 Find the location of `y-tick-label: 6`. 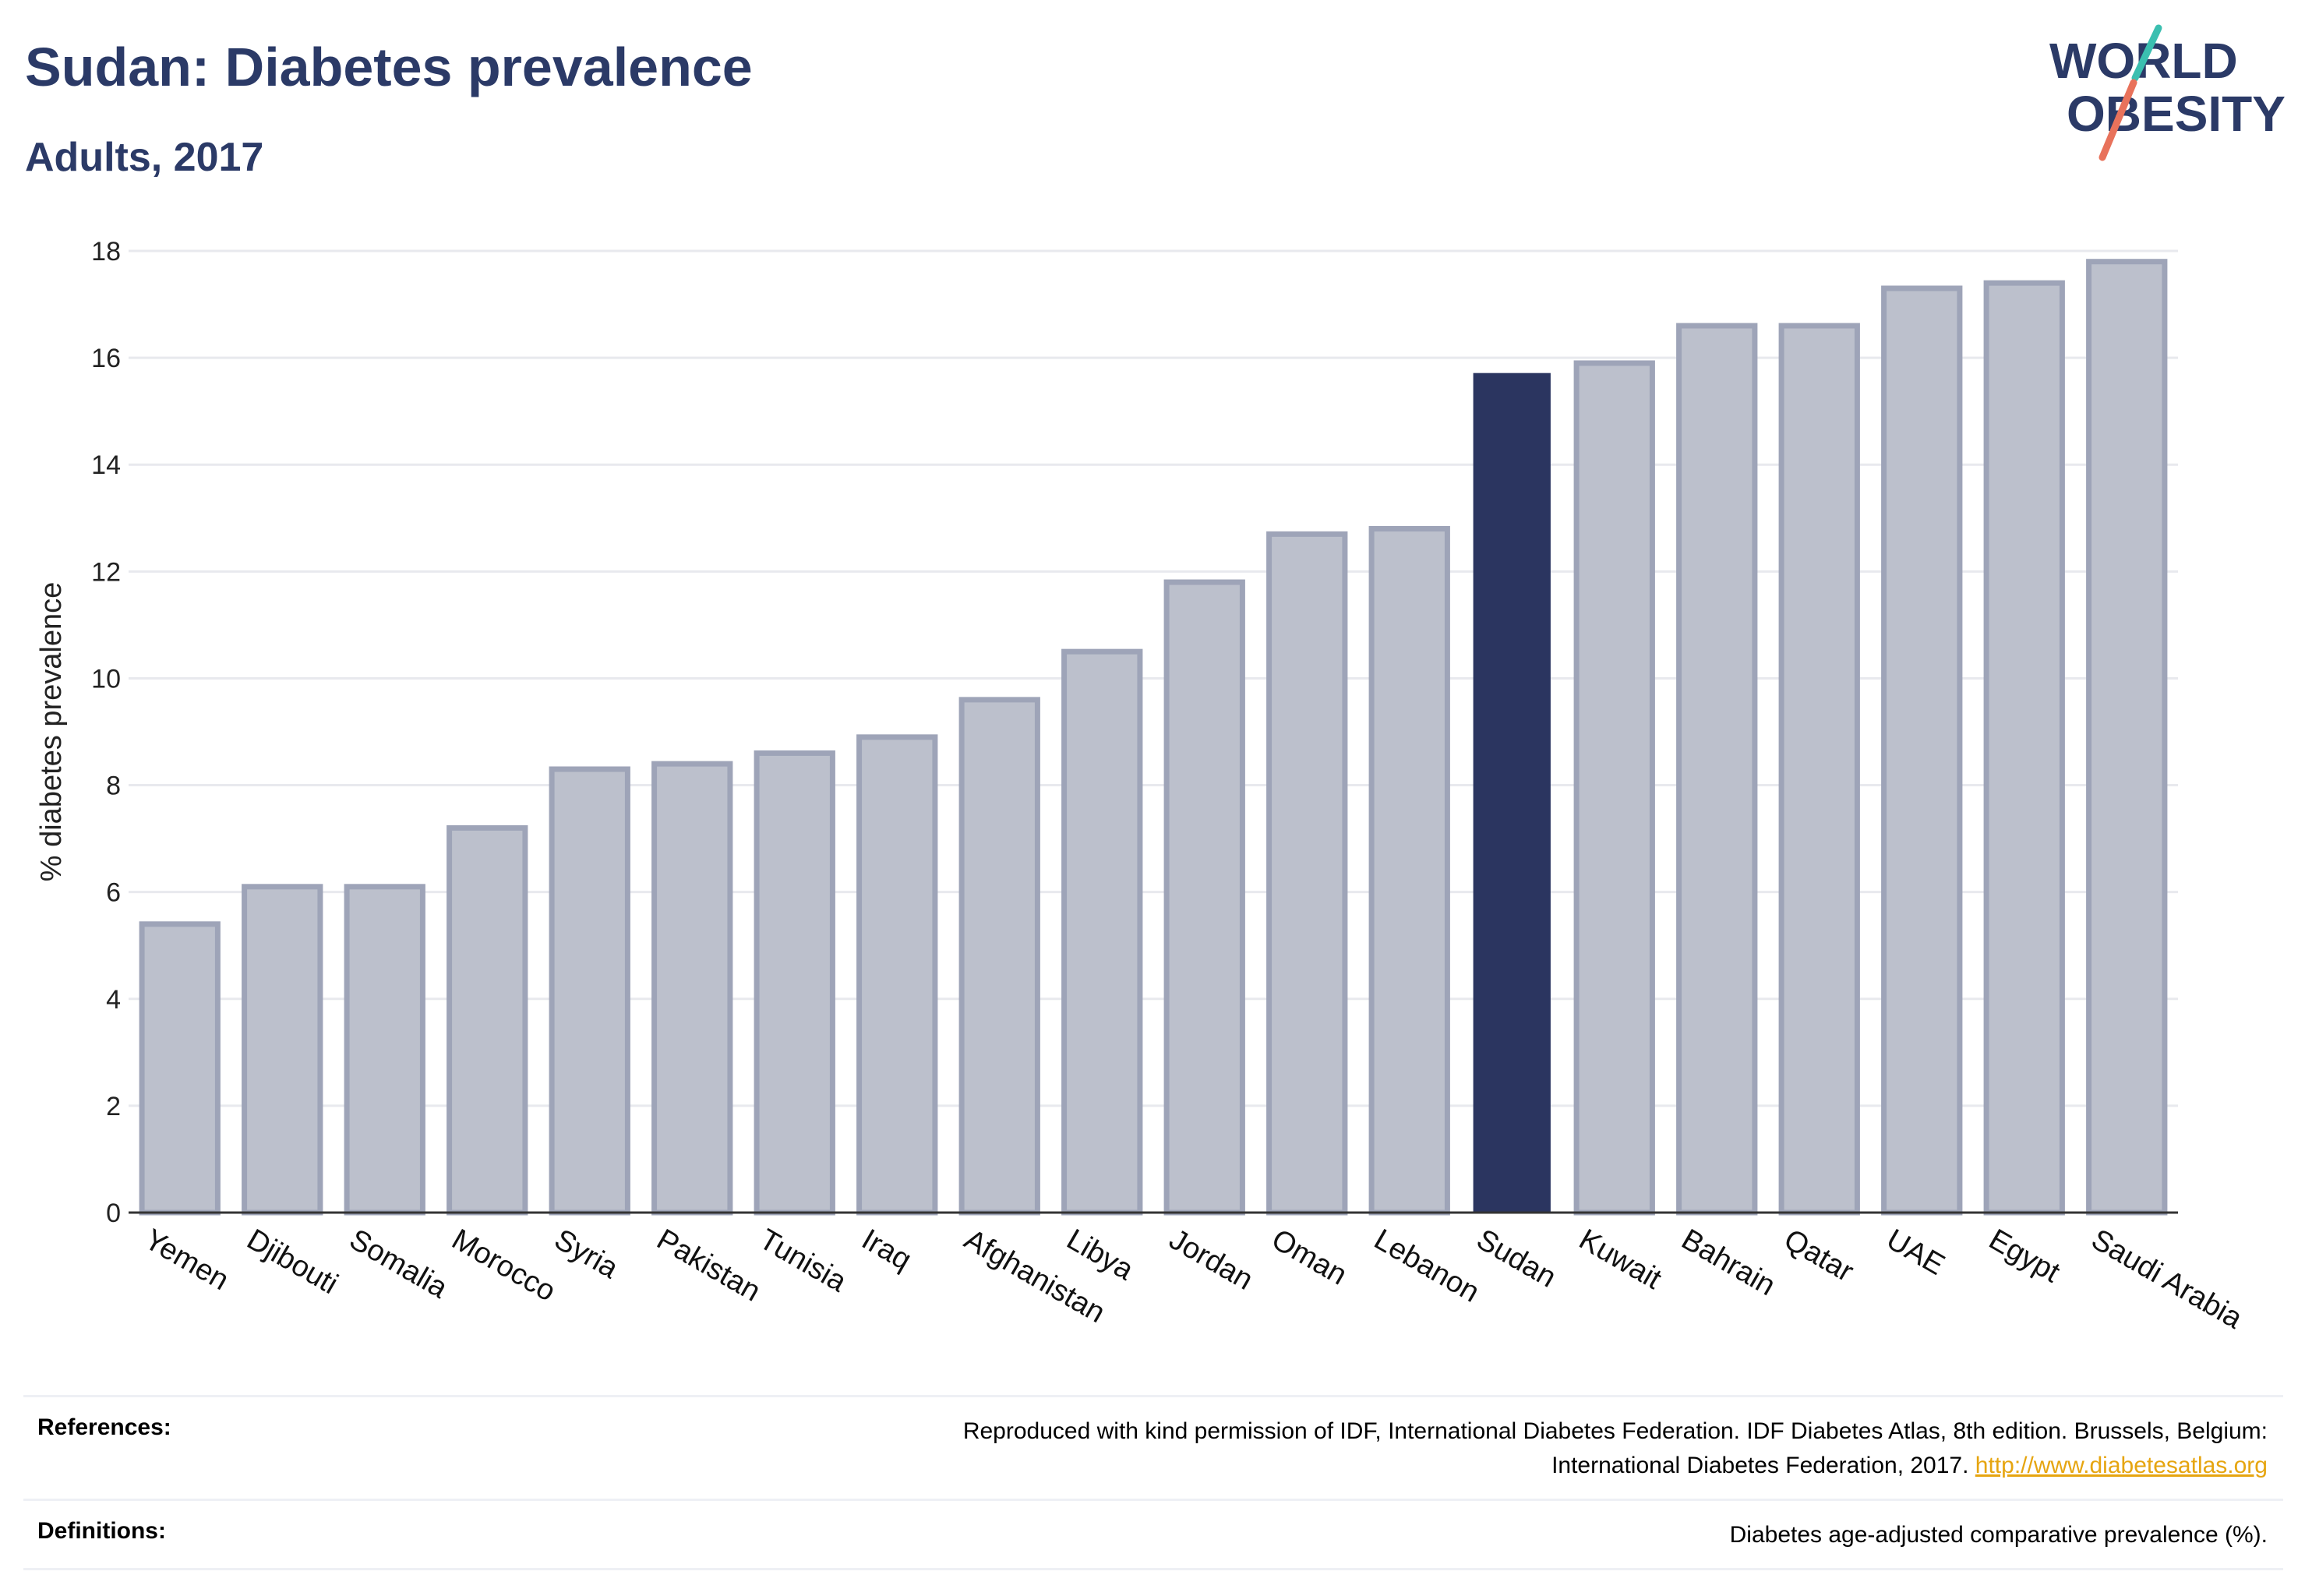

y-tick-label: 6 is located at coordinates (113, 893).